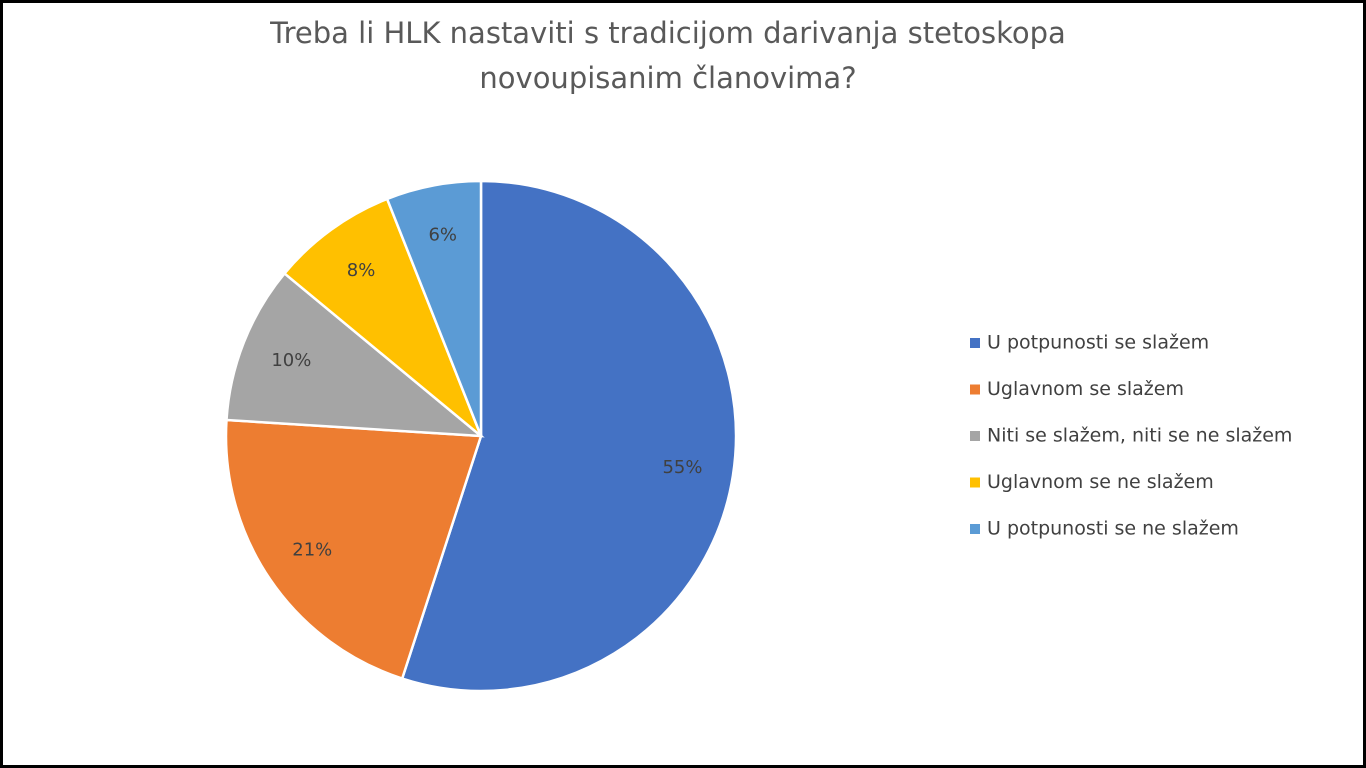  What do you see at coordinates (1098, 343) in the screenshot?
I see `legend-label: U potpunosti se slažem` at bounding box center [1098, 343].